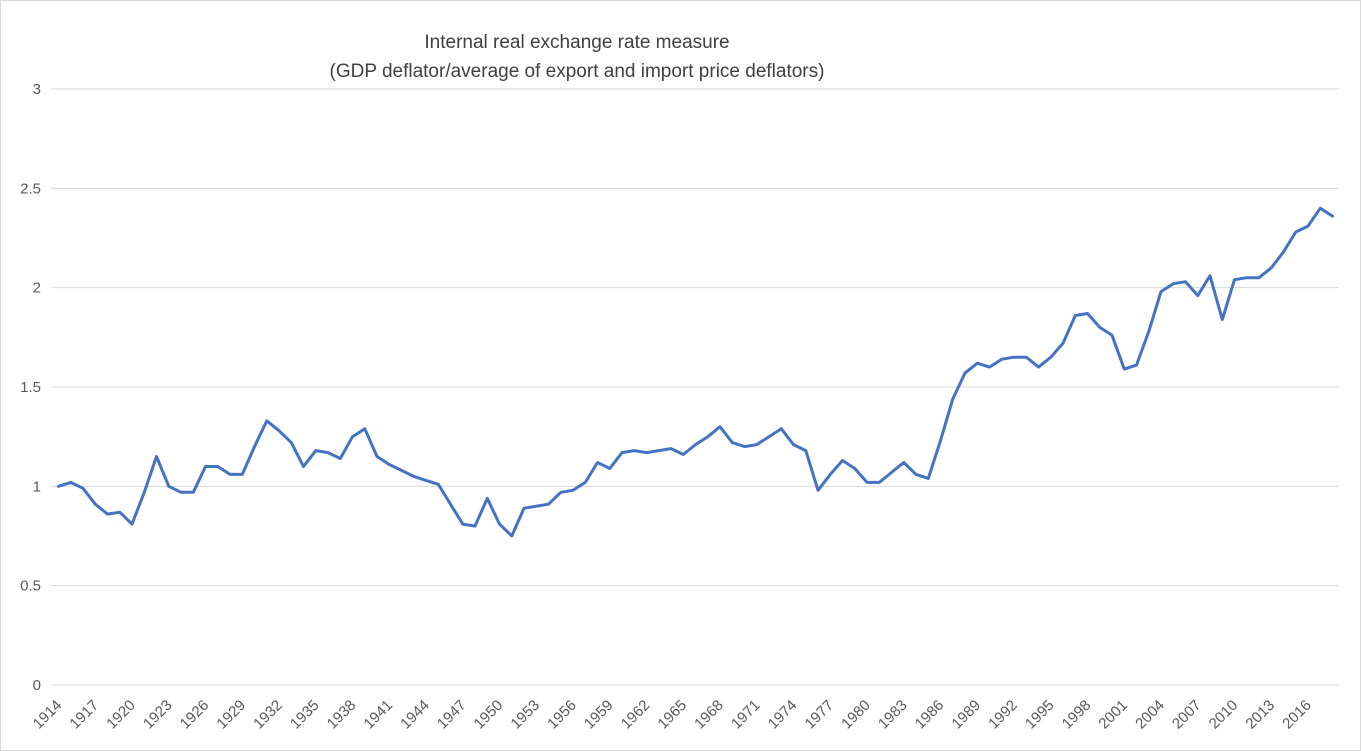  Describe the element at coordinates (37, 89) in the screenshot. I see `y-axis-tick-label: 3` at that location.